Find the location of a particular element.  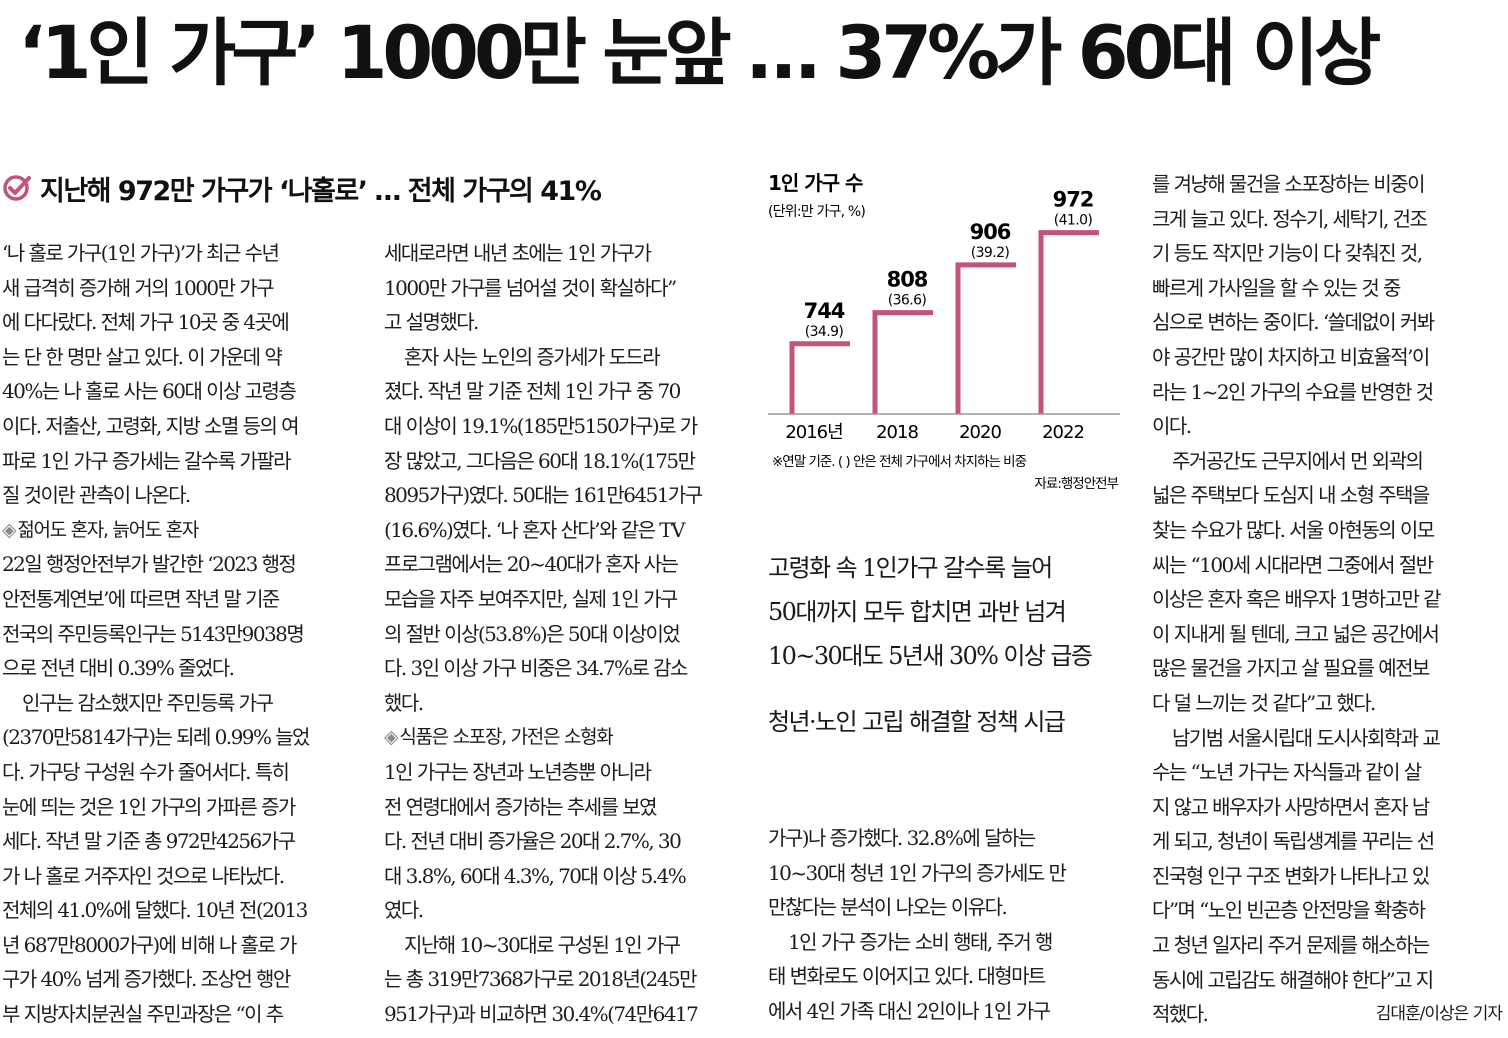

article-line: 년 687만8000가구)에 비해 나 홀로 가 is located at coordinates (149, 944).